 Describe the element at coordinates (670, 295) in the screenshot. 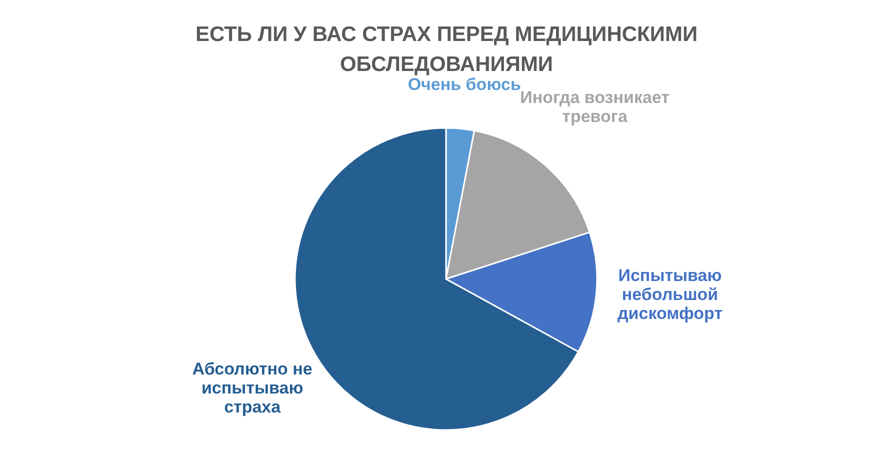

I see `slice-label: Испытываю небольшой дискомфорт` at that location.